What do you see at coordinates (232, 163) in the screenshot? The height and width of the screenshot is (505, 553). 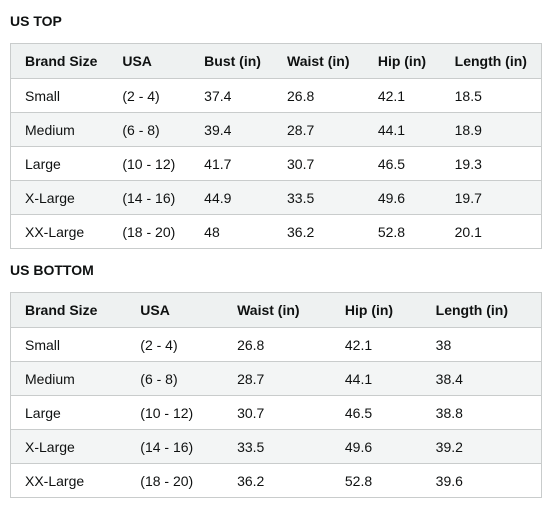 I see `table-cell: 41.7` at bounding box center [232, 163].